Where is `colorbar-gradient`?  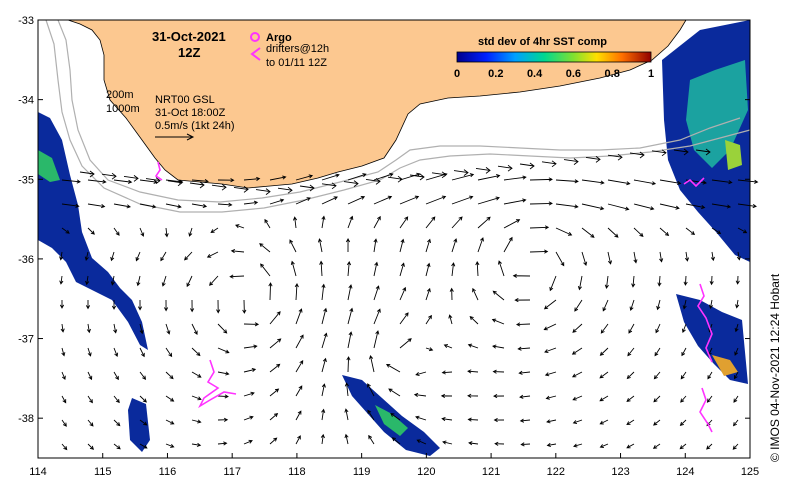
colorbar-gradient is located at coordinates (554, 57).